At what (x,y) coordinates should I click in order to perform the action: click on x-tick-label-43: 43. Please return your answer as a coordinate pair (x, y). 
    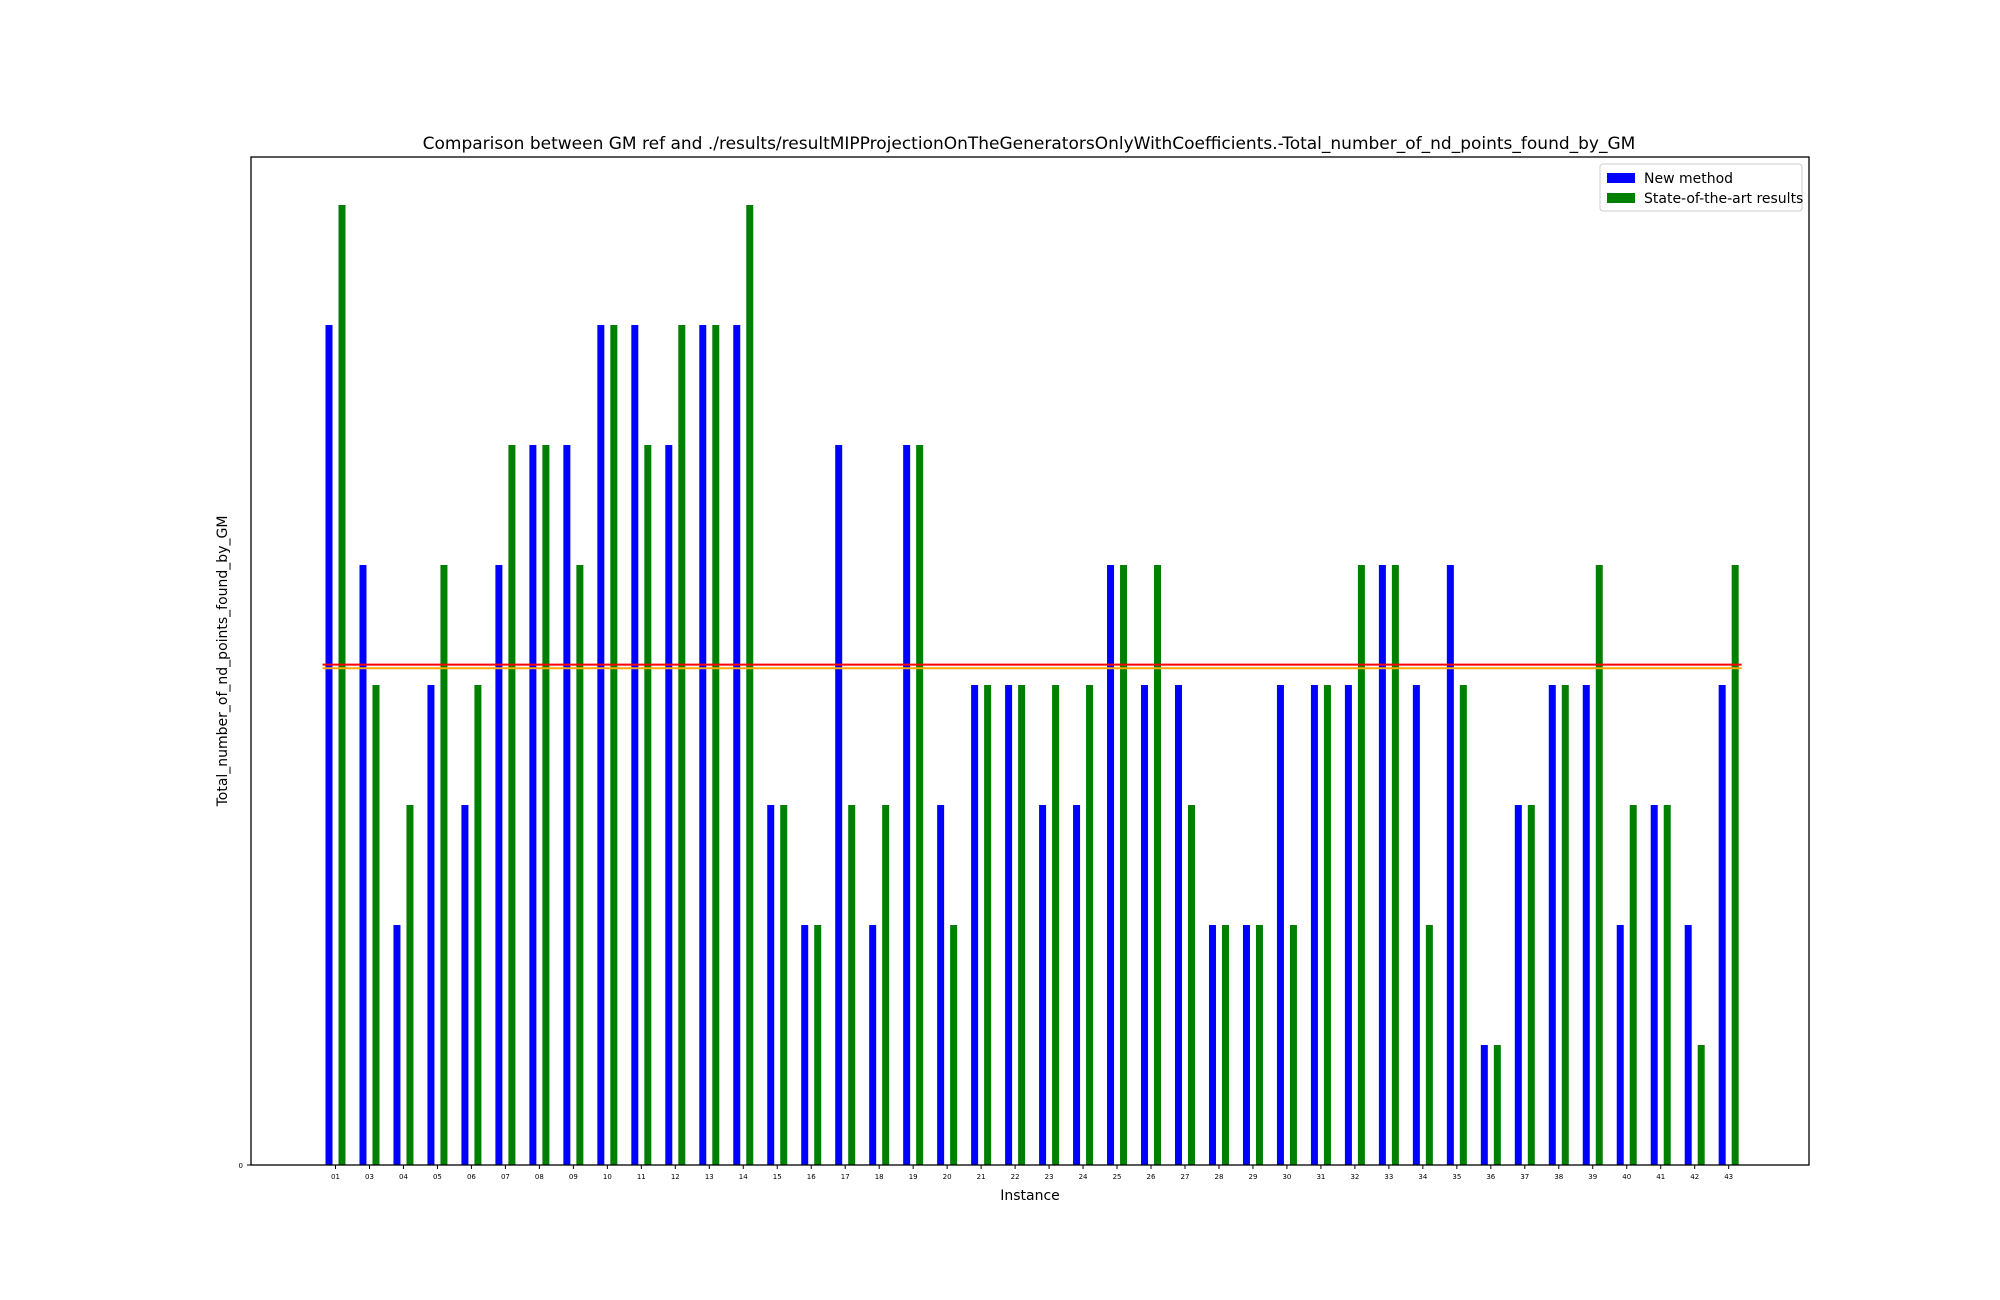
    Looking at the image, I should click on (1728, 1177).